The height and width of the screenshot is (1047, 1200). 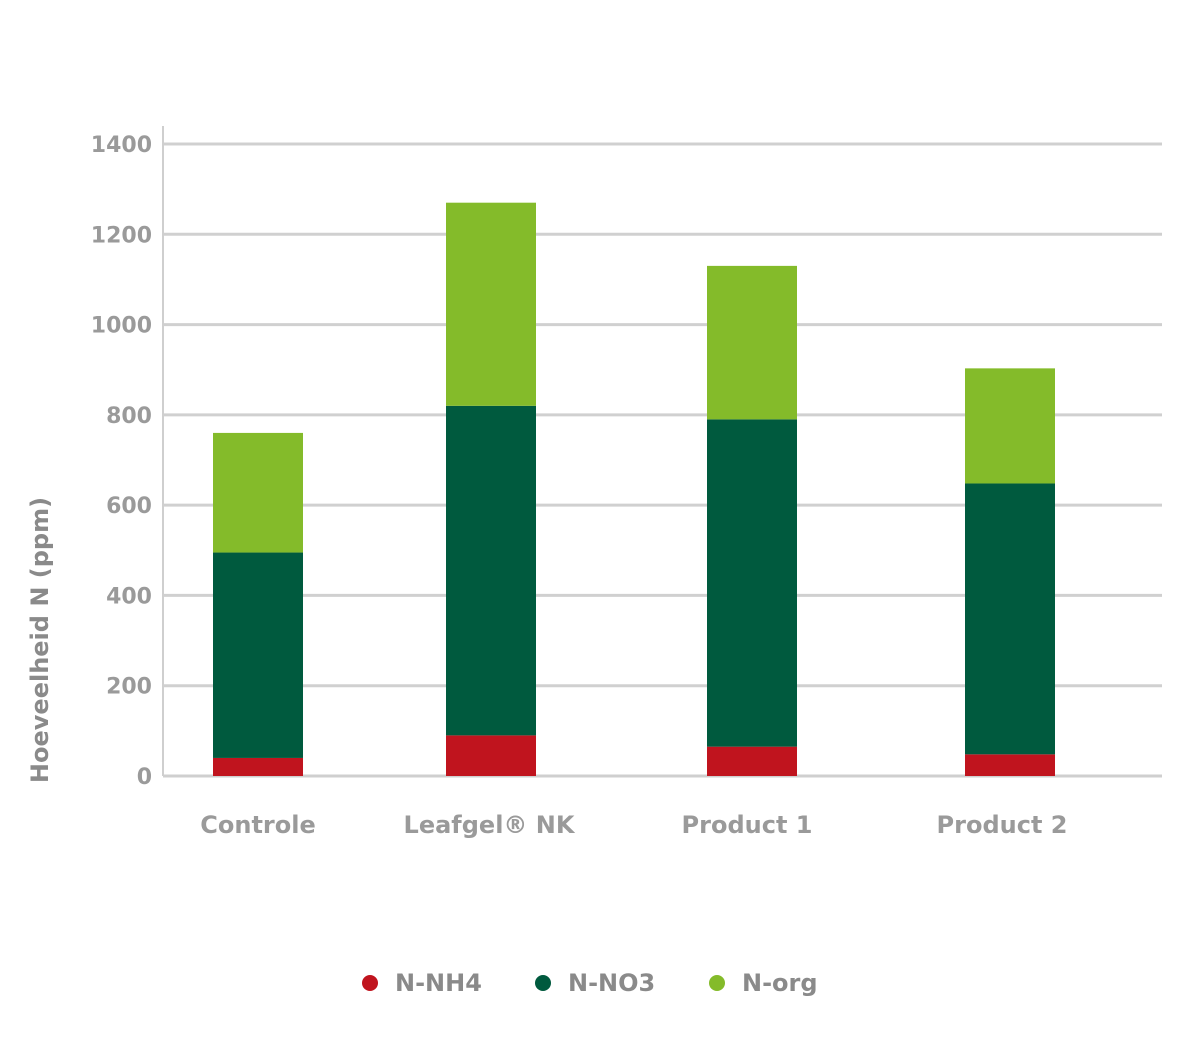 What do you see at coordinates (490, 825) in the screenshot?
I see `x-category-label: Leafgel® NK` at bounding box center [490, 825].